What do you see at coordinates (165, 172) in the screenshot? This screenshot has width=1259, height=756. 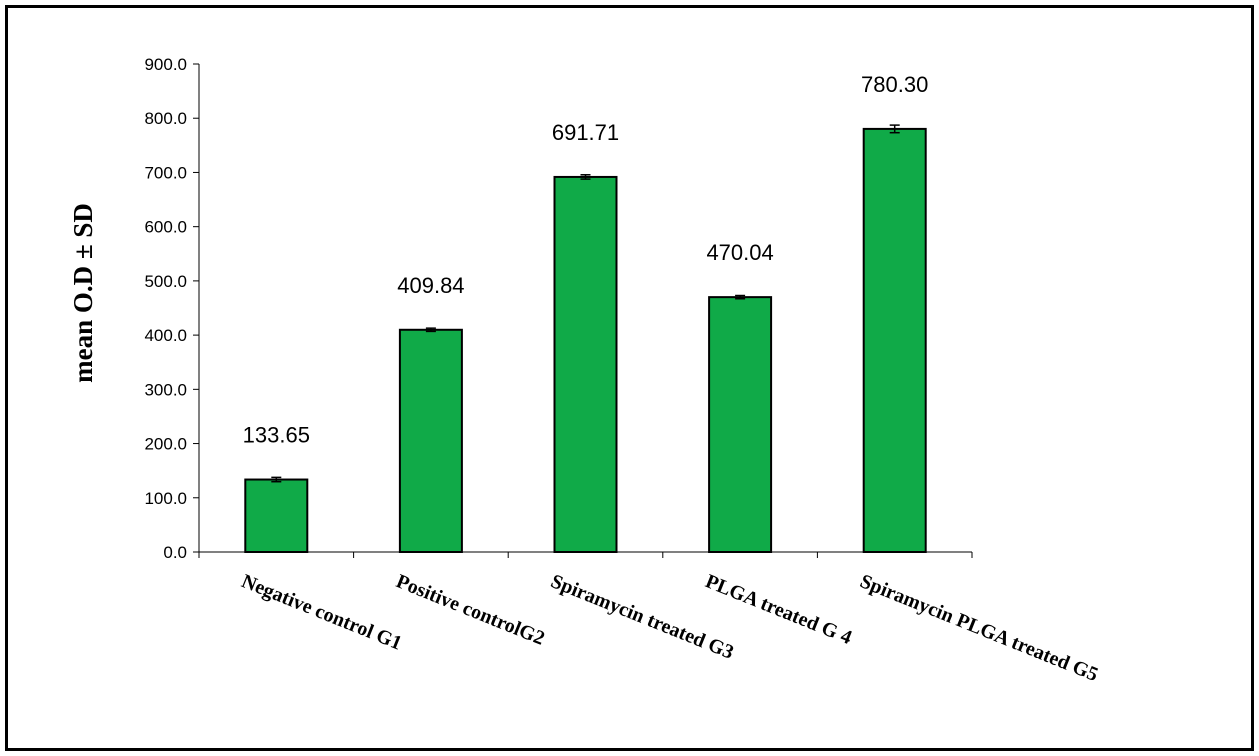 I see `y-tick-label: 700.0` at bounding box center [165, 172].